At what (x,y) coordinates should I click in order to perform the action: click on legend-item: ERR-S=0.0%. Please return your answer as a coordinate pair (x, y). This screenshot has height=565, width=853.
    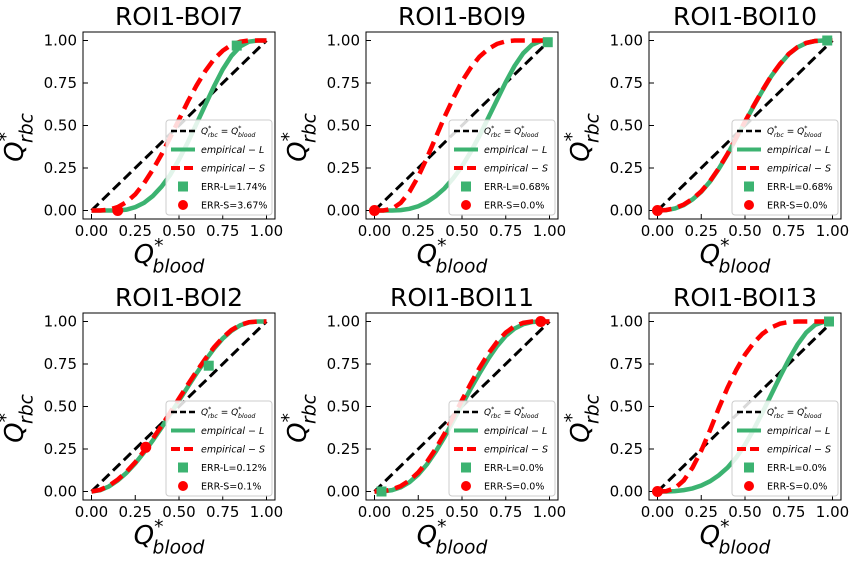
    Looking at the image, I should click on (502, 206).